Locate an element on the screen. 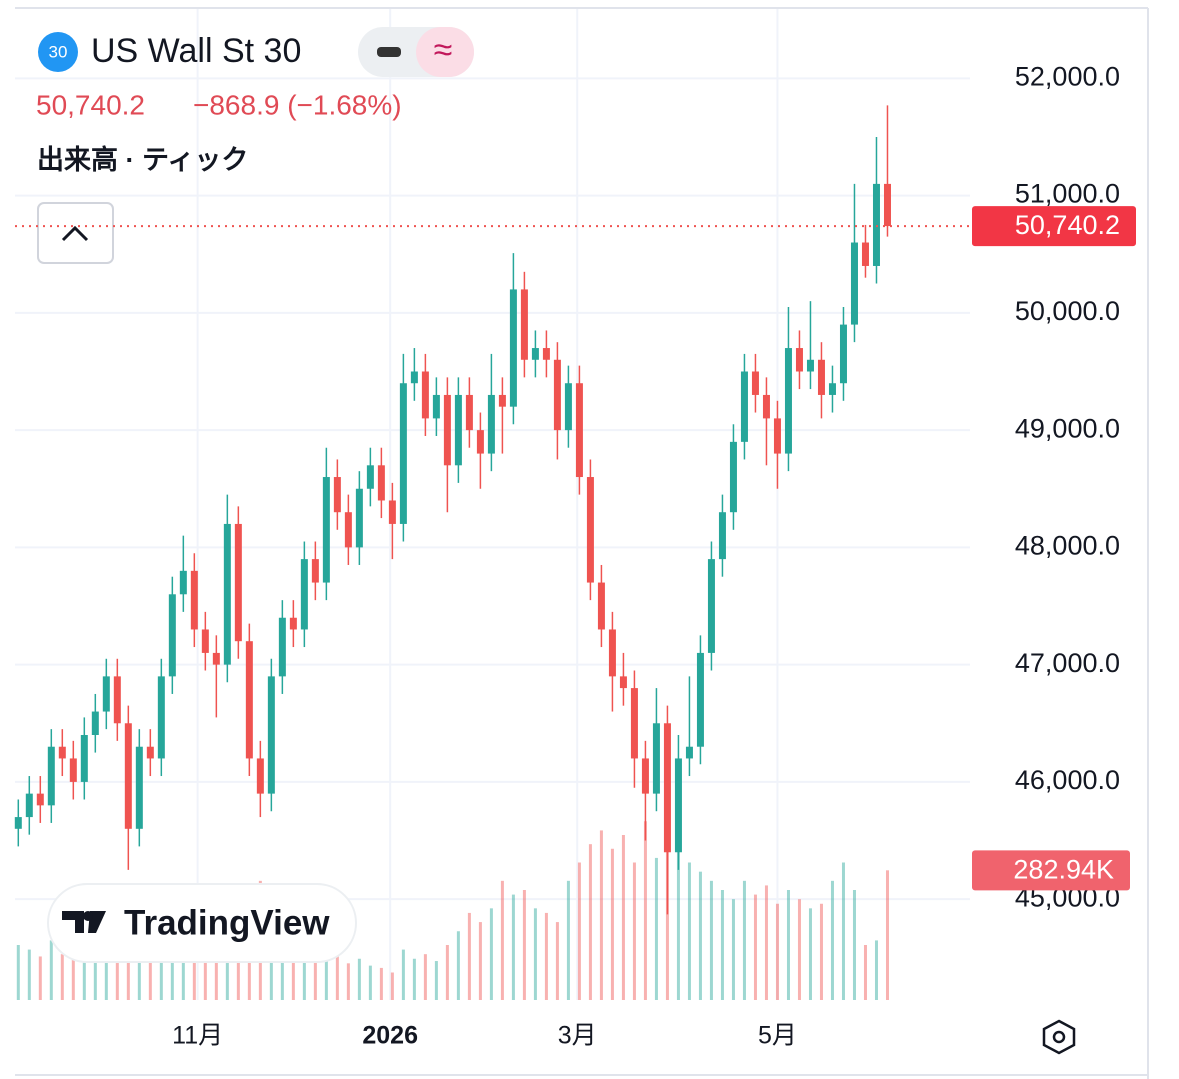  badge-text: 30 is located at coordinates (58, 51).